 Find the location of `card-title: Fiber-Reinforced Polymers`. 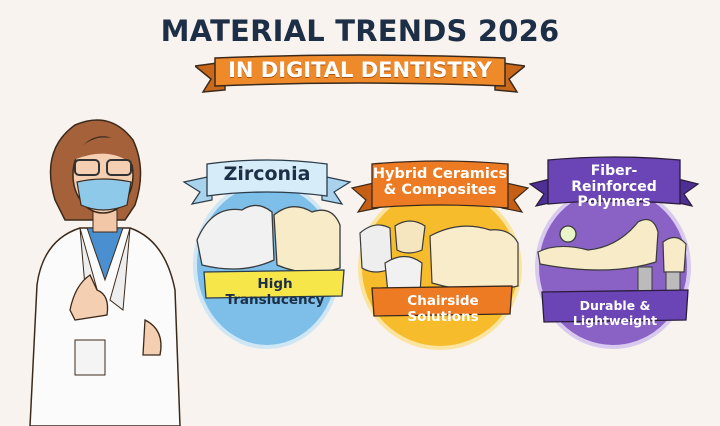

card-title: Fiber-Reinforced Polymers is located at coordinates (614, 187).